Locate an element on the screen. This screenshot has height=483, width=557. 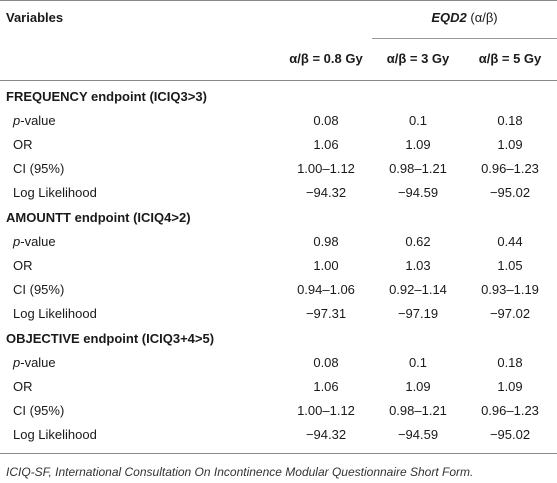
value-cell: −97.02 is located at coordinates (510, 313).